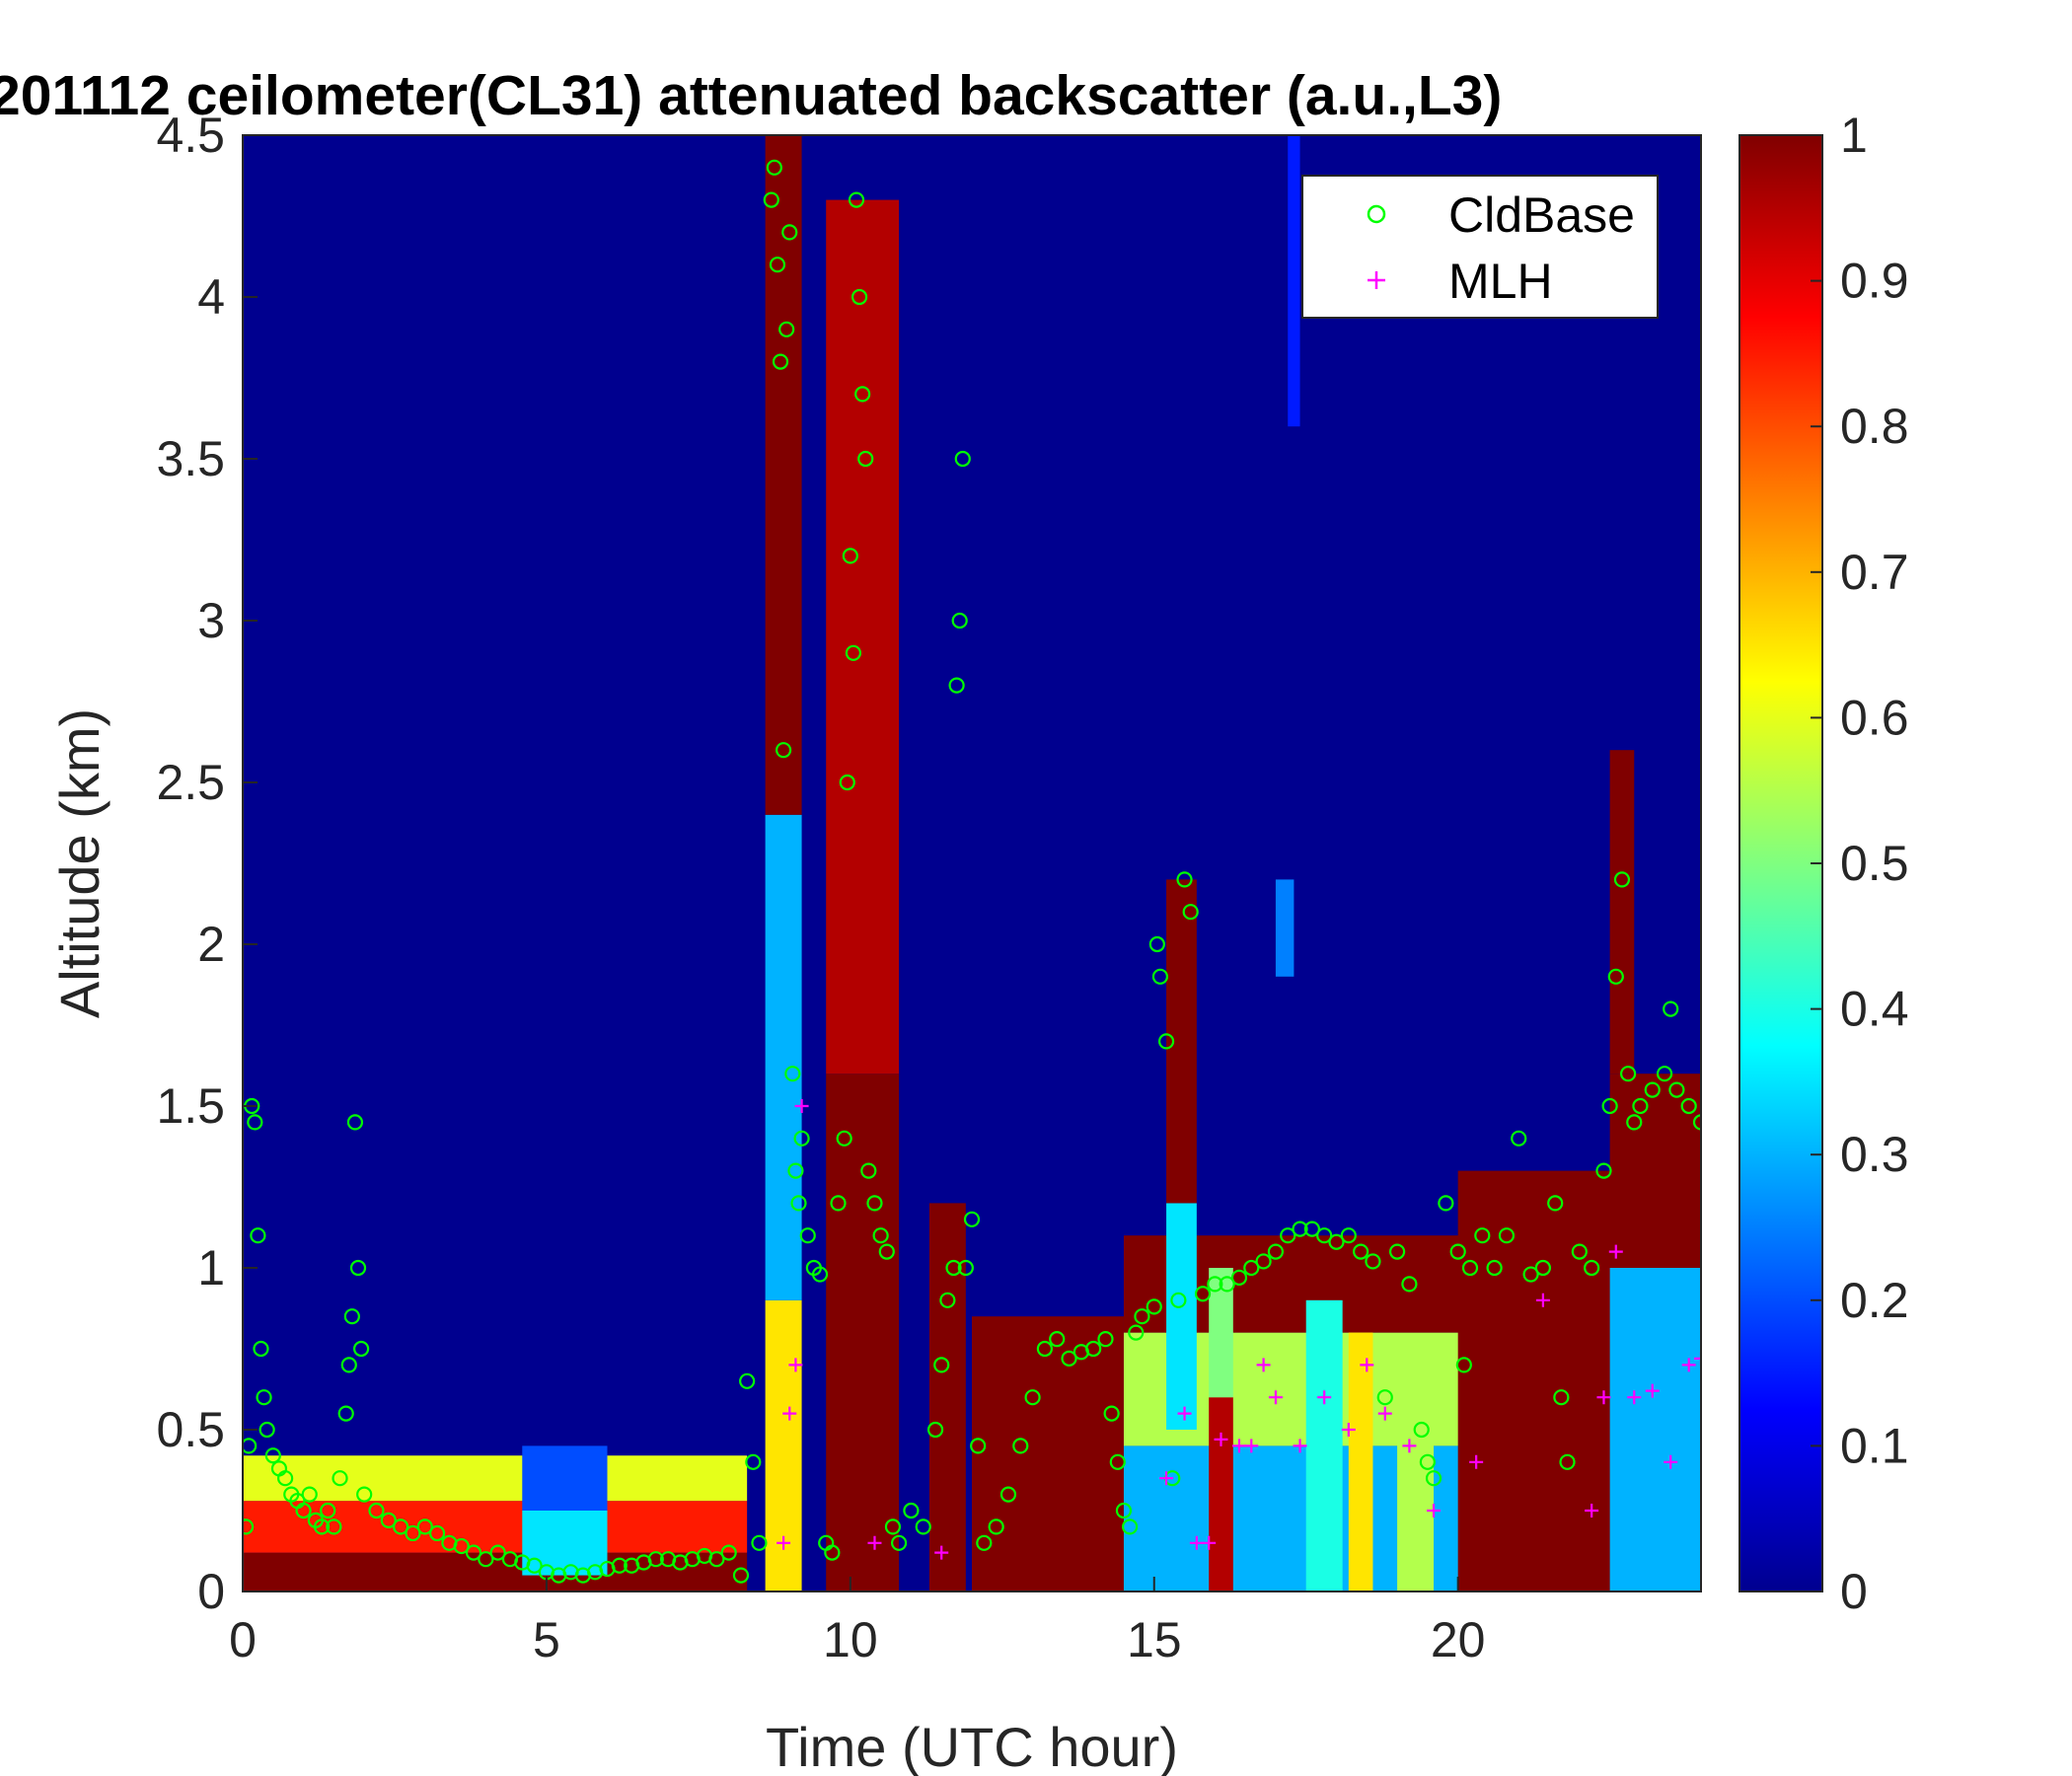 Image resolution: width=2072 pixels, height=1776 pixels. What do you see at coordinates (1875, 1155) in the screenshot?
I see `colorbar-tick-label: 0.3` at bounding box center [1875, 1155].